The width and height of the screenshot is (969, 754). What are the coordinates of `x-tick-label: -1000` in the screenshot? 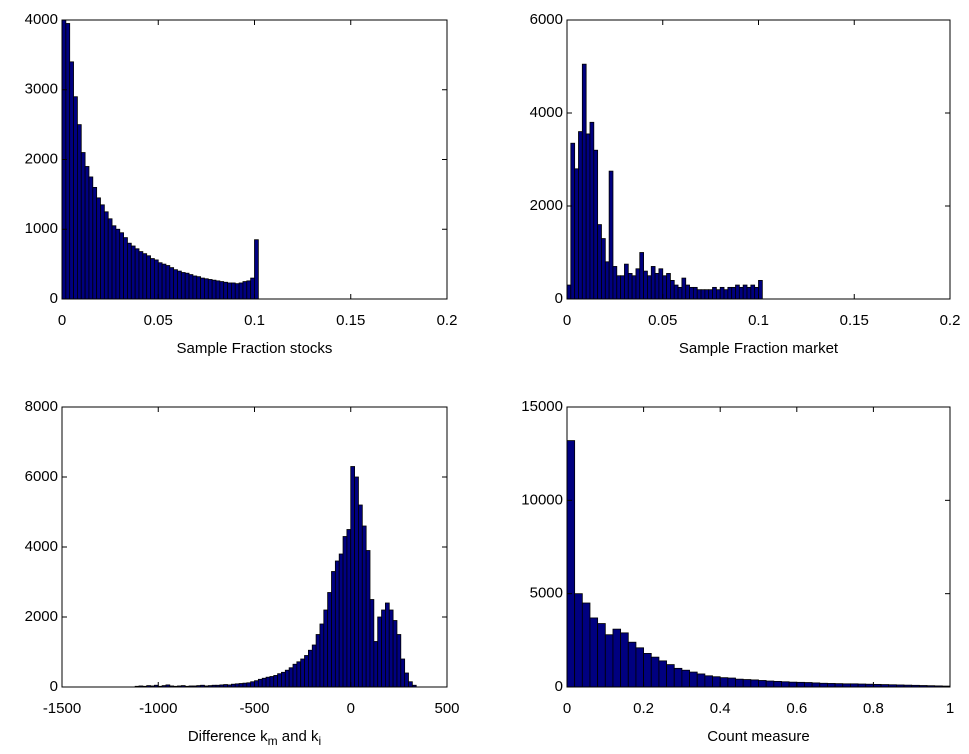 It's located at (158, 708).